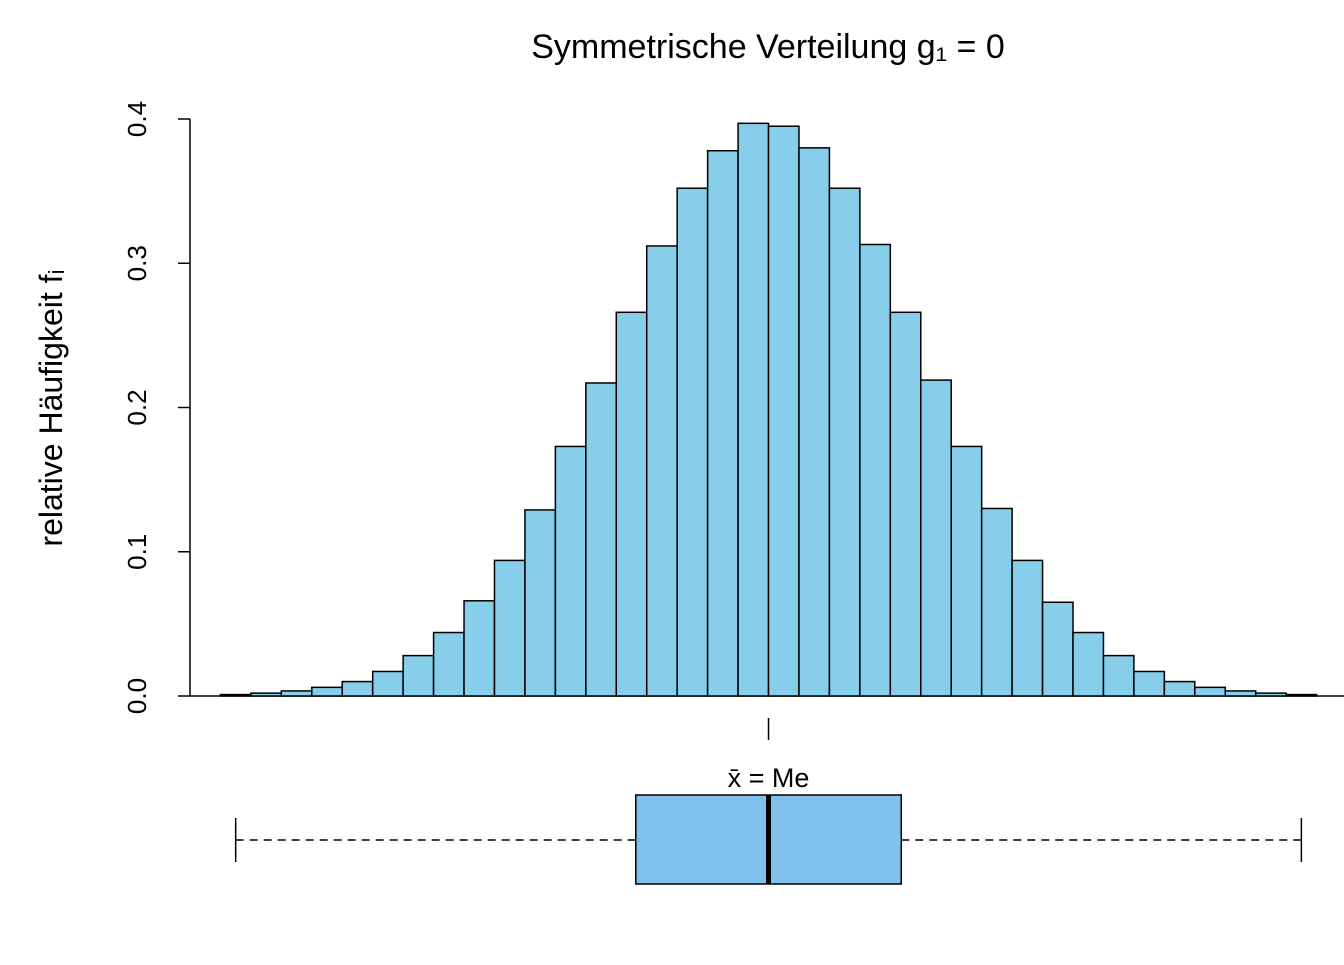 The image size is (1344, 965). What do you see at coordinates (137, 696) in the screenshot?
I see `y-tick-label: 0.0` at bounding box center [137, 696].